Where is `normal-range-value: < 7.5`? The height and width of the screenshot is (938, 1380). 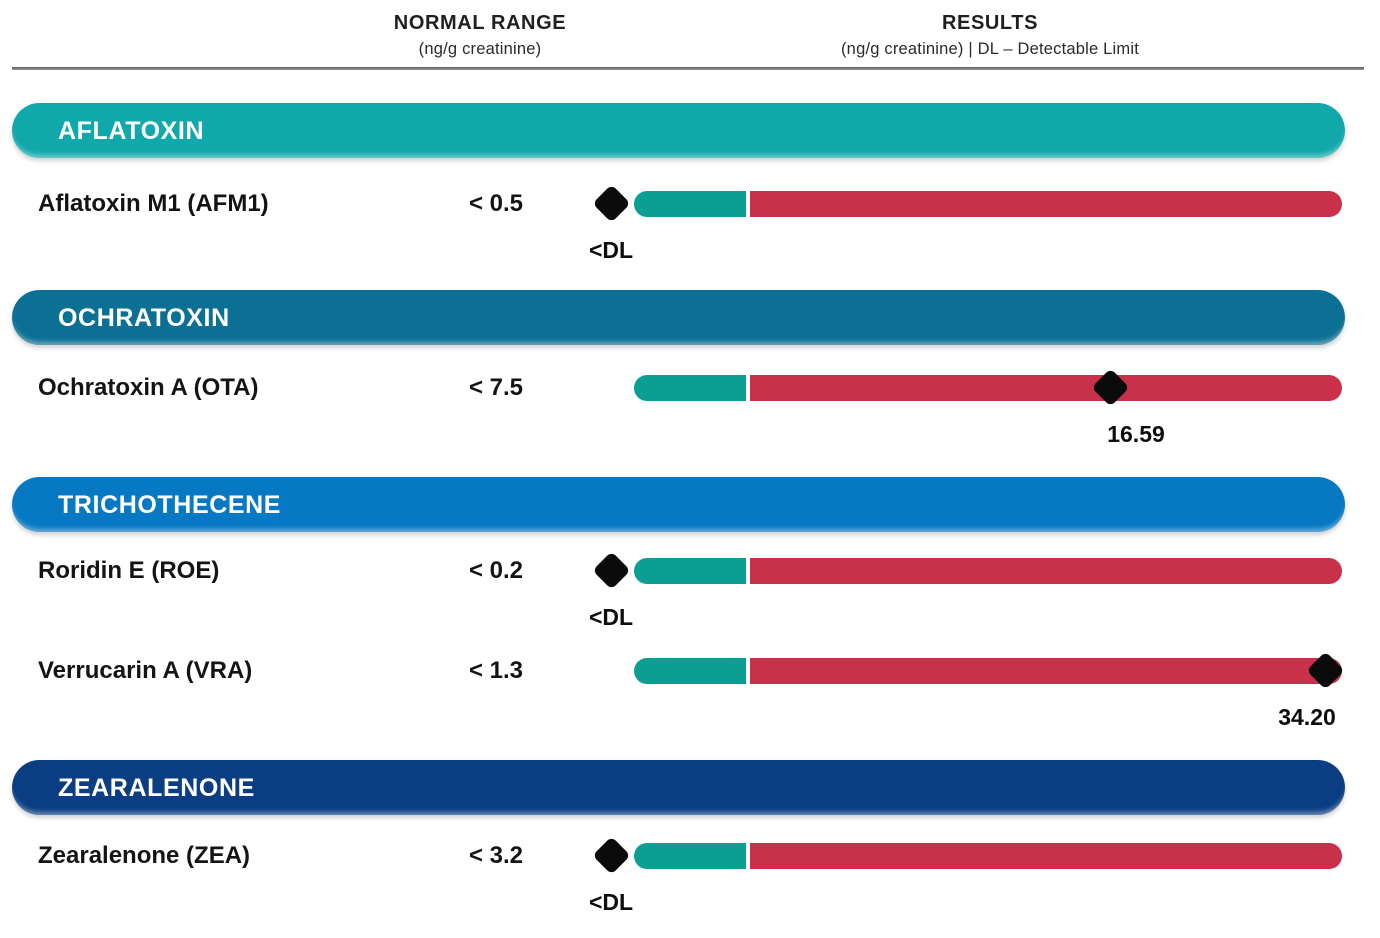
normal-range-value: < 7.5 is located at coordinates (496, 387).